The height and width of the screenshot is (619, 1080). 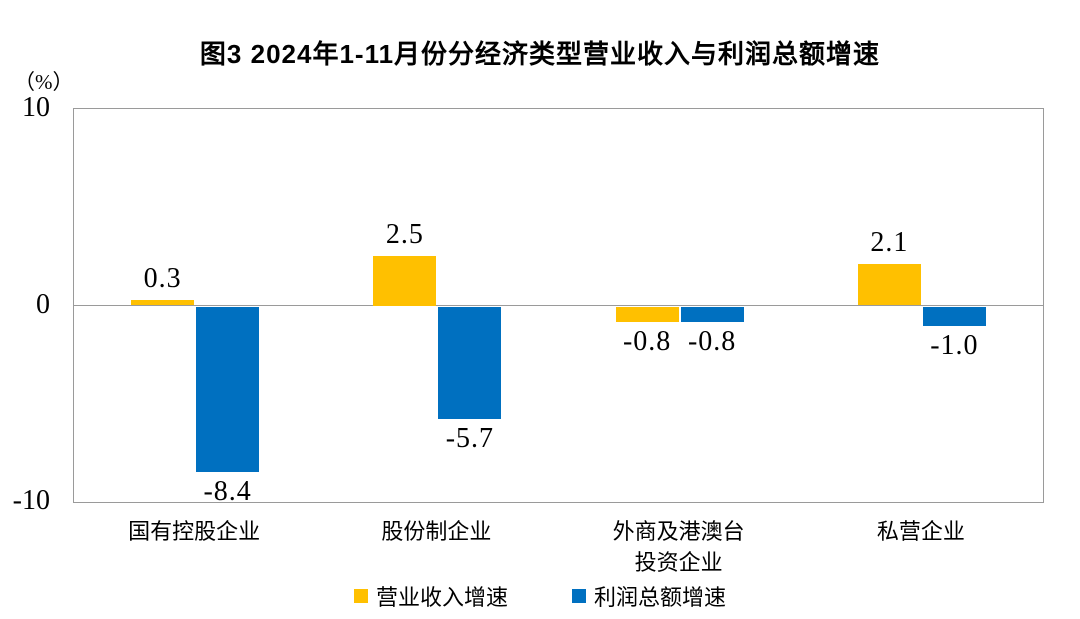 What do you see at coordinates (227, 491) in the screenshot?
I see `bar-value-label: -8.4` at bounding box center [227, 491].